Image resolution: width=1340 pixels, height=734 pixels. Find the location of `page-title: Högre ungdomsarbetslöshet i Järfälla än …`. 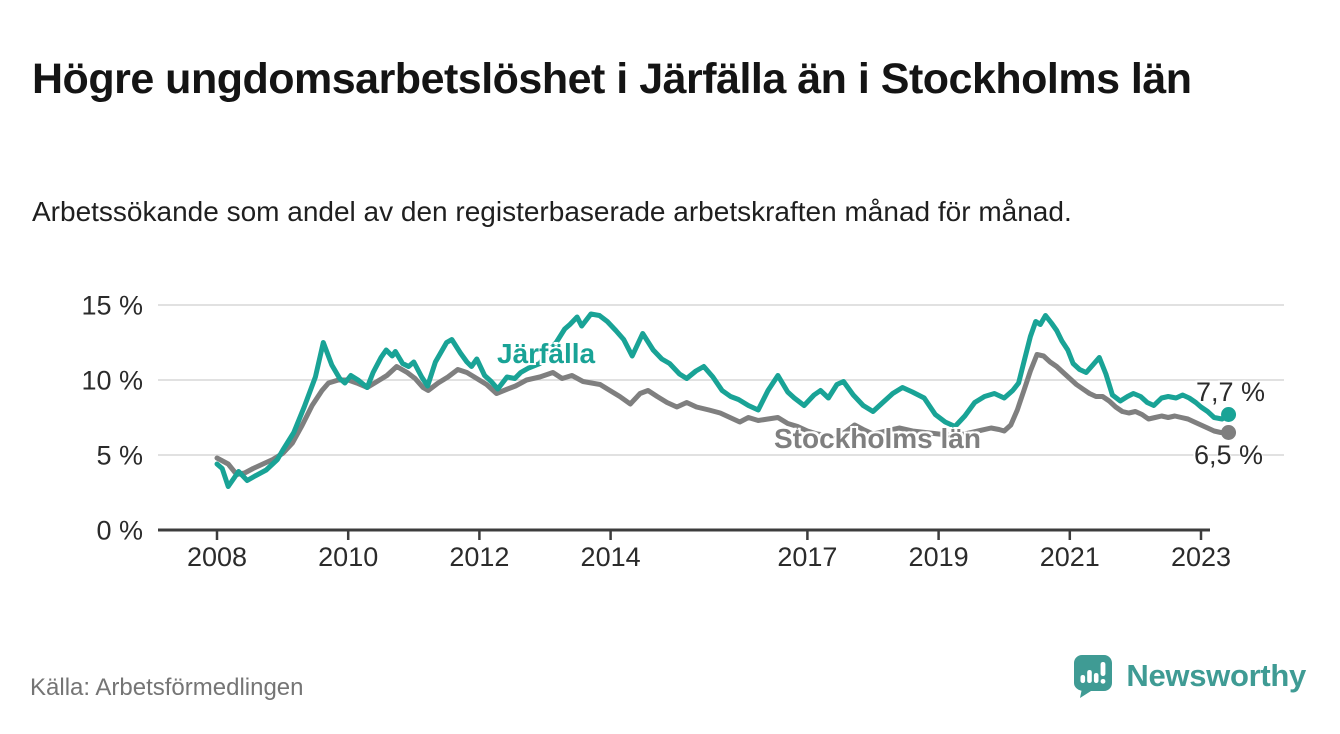

page-title: Högre ungdomsarbetslöshet i Järfälla än … is located at coordinates (612, 78).